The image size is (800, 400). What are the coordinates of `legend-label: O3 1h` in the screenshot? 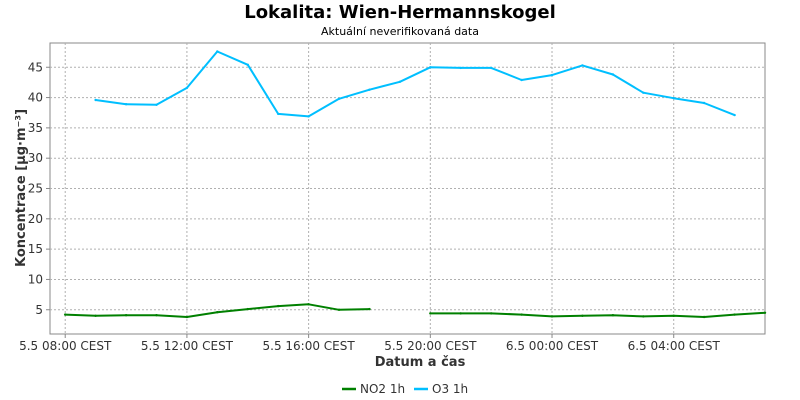 It's located at (450, 389).